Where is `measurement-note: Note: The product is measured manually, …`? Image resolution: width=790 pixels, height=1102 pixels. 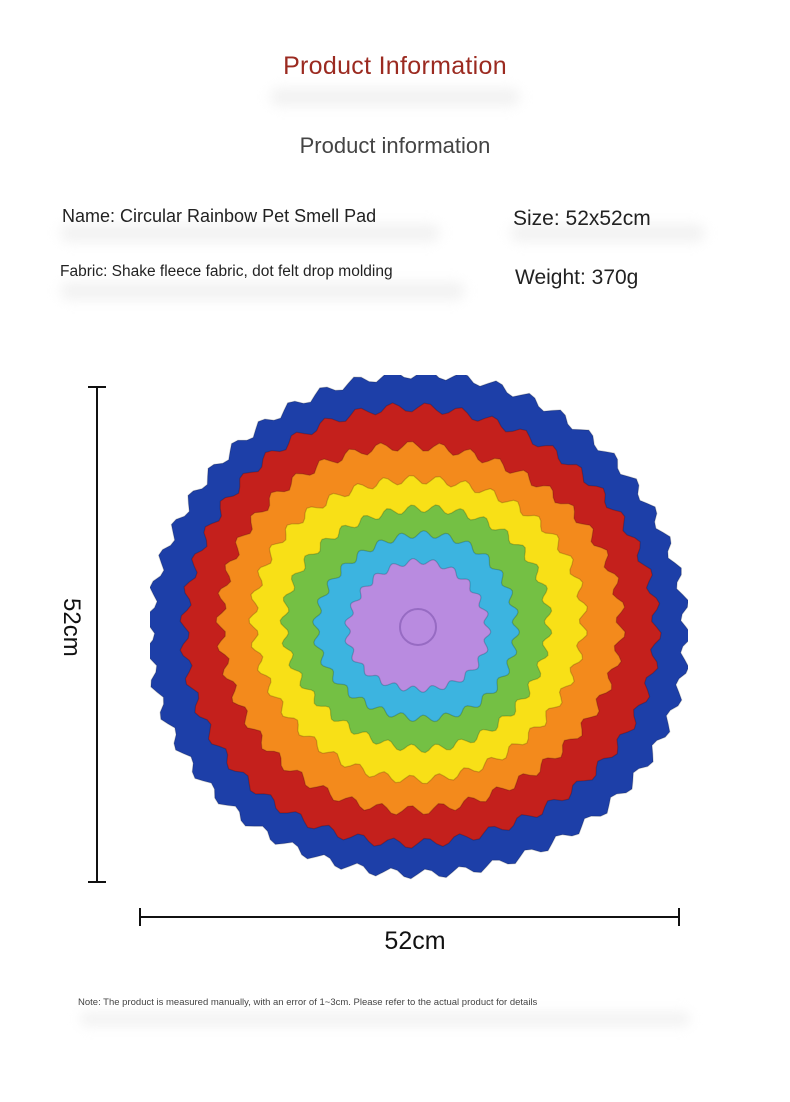 measurement-note: Note: The product is measured manually, … is located at coordinates (308, 1002).